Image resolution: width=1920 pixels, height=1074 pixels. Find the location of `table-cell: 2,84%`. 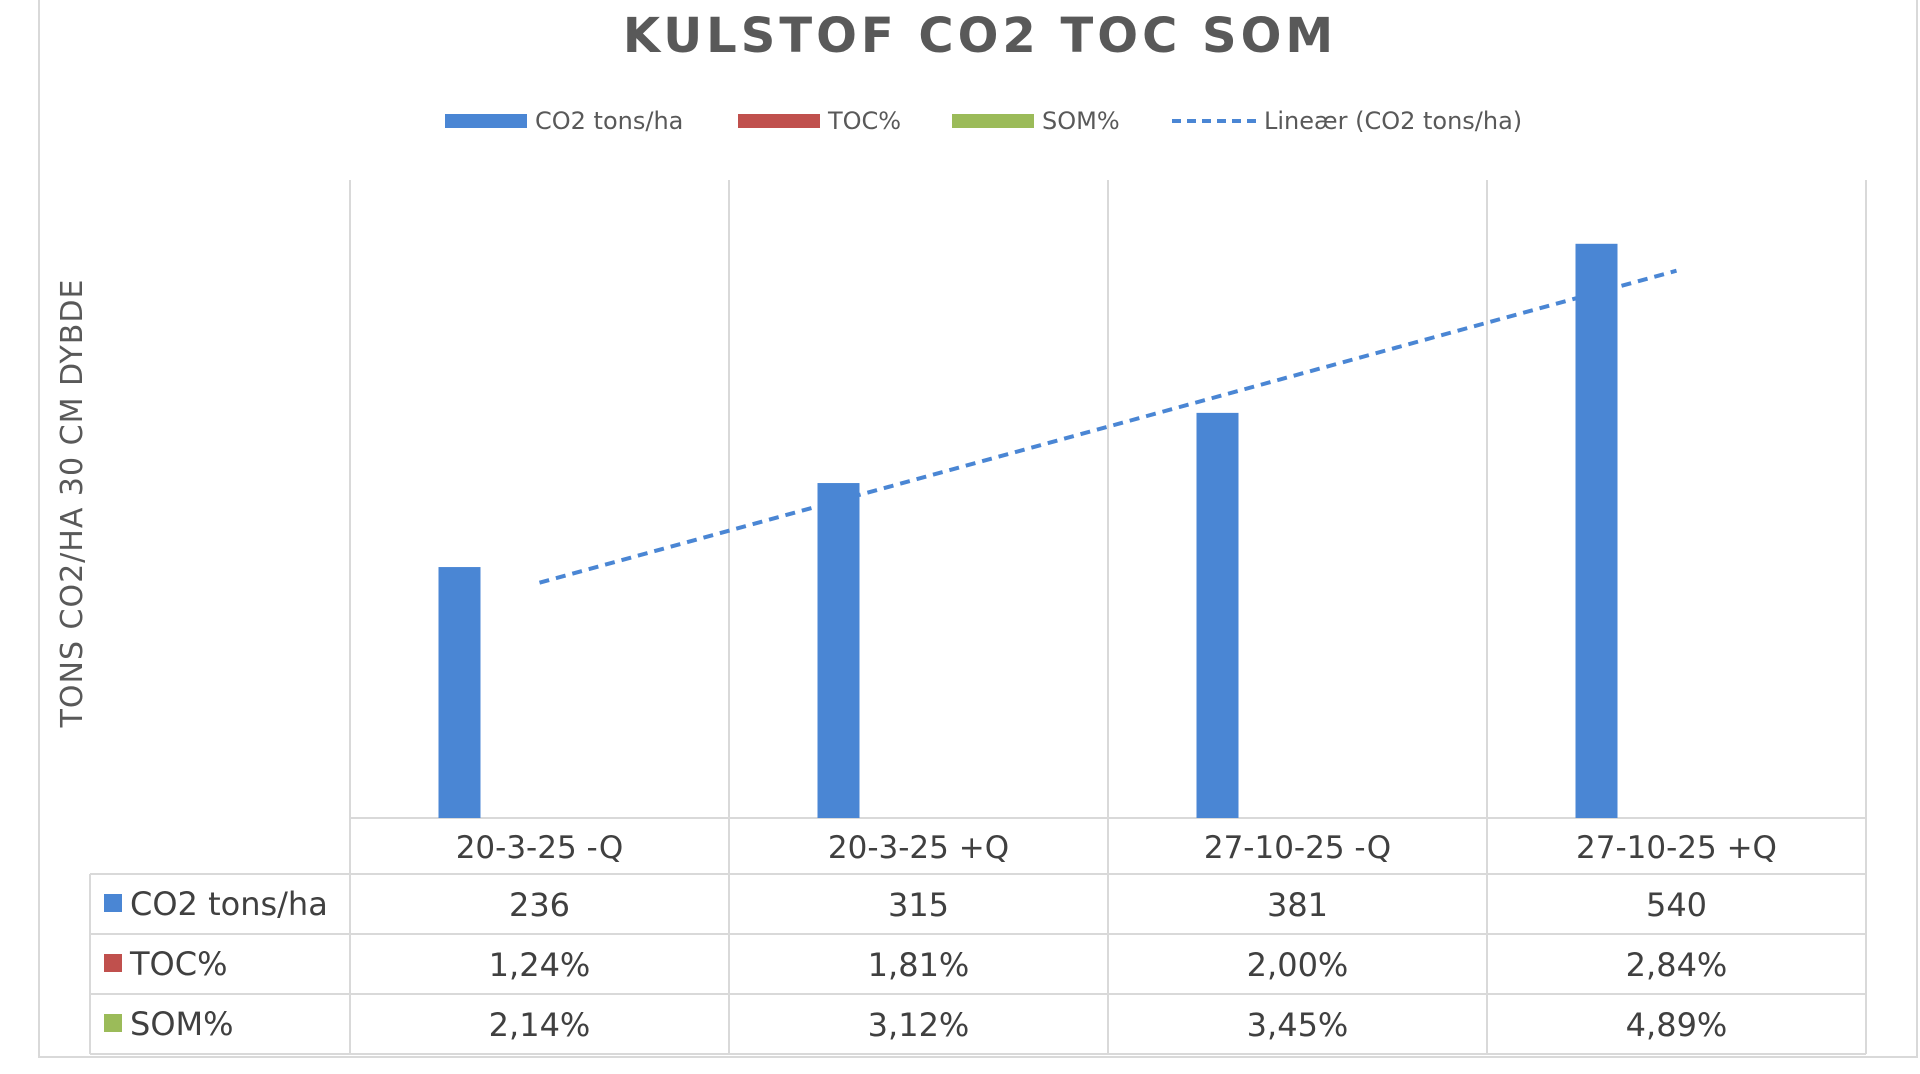

table-cell: 2,84% is located at coordinates (1677, 965).